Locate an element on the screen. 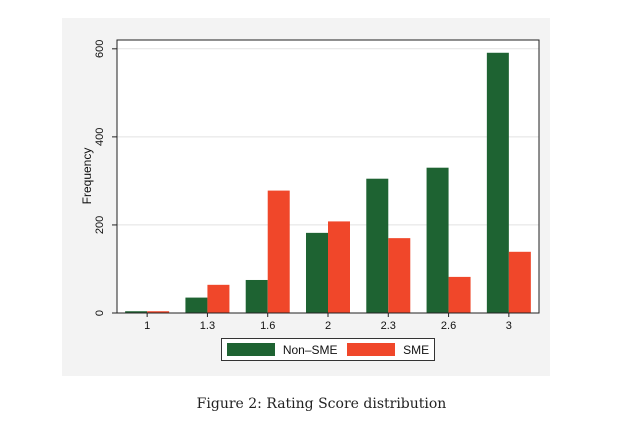 This screenshot has width=643, height=427. legend-item-sme: SME is located at coordinates (388, 350).